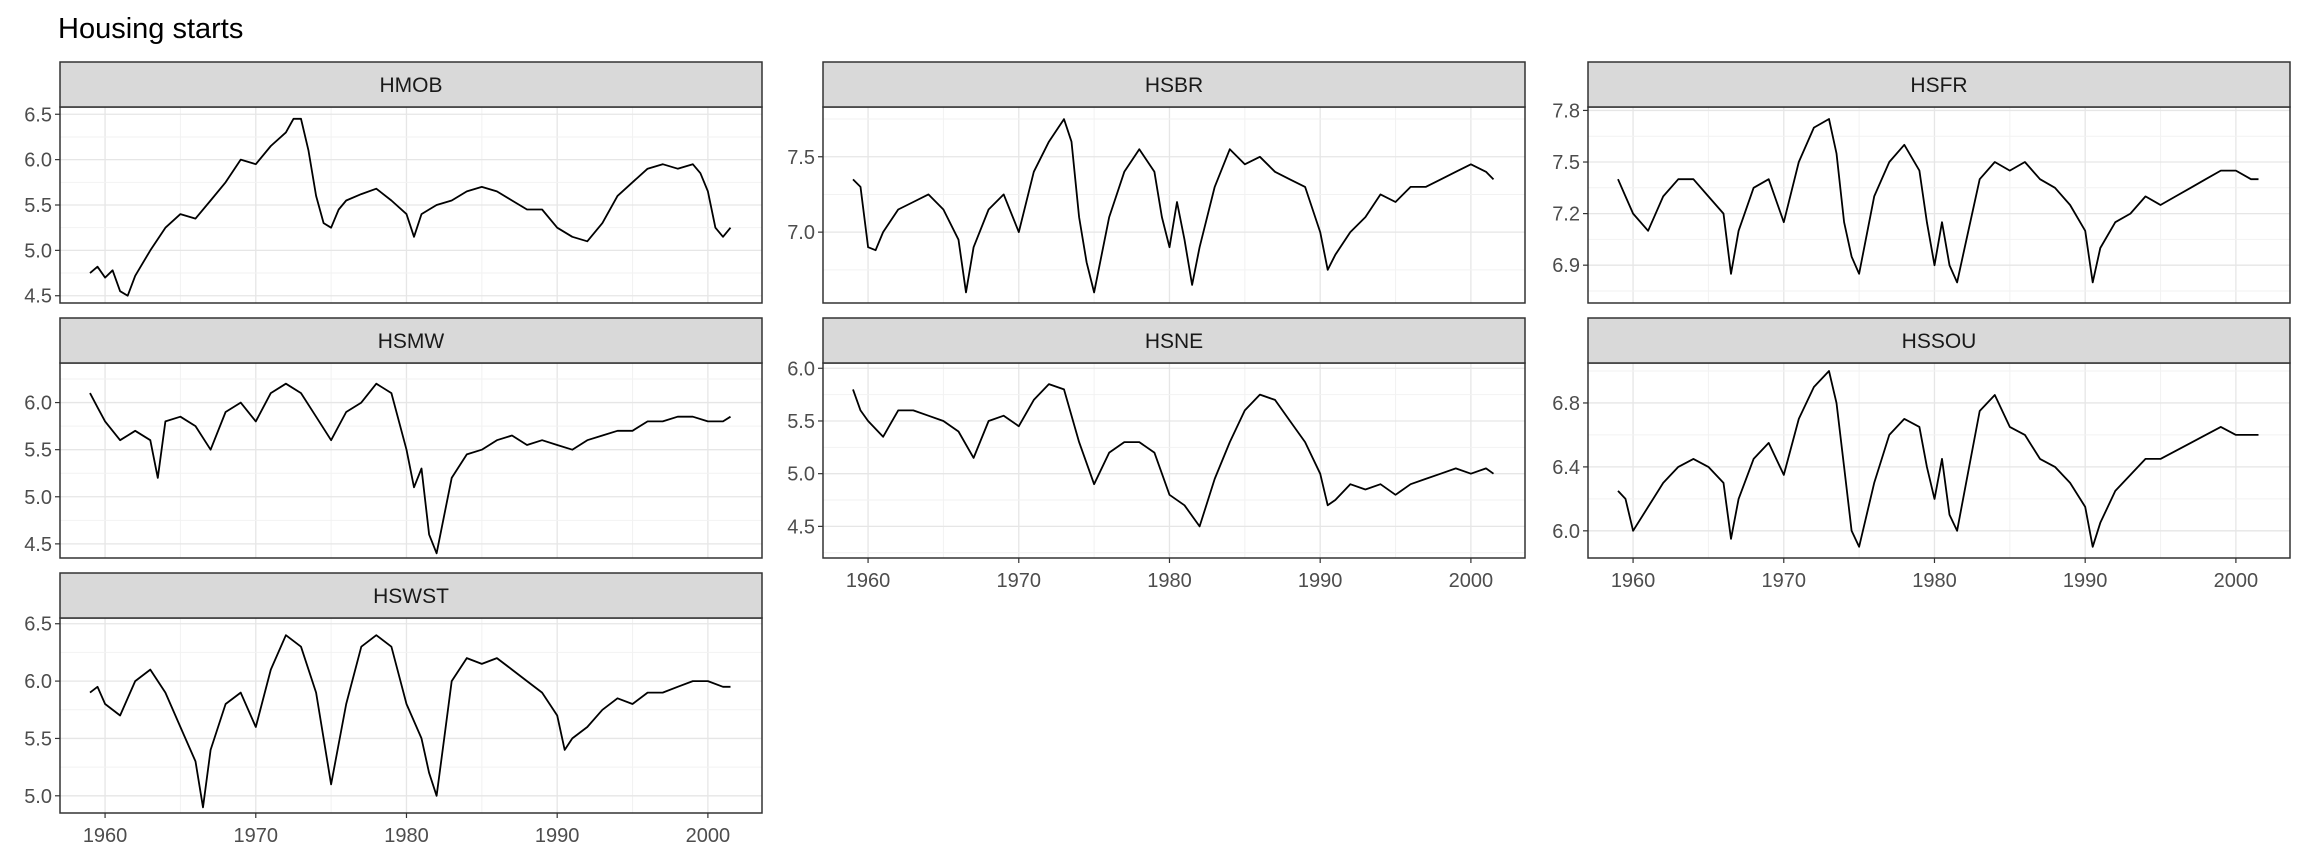  I want to click on series-line-hsbr, so click(1173, 206).